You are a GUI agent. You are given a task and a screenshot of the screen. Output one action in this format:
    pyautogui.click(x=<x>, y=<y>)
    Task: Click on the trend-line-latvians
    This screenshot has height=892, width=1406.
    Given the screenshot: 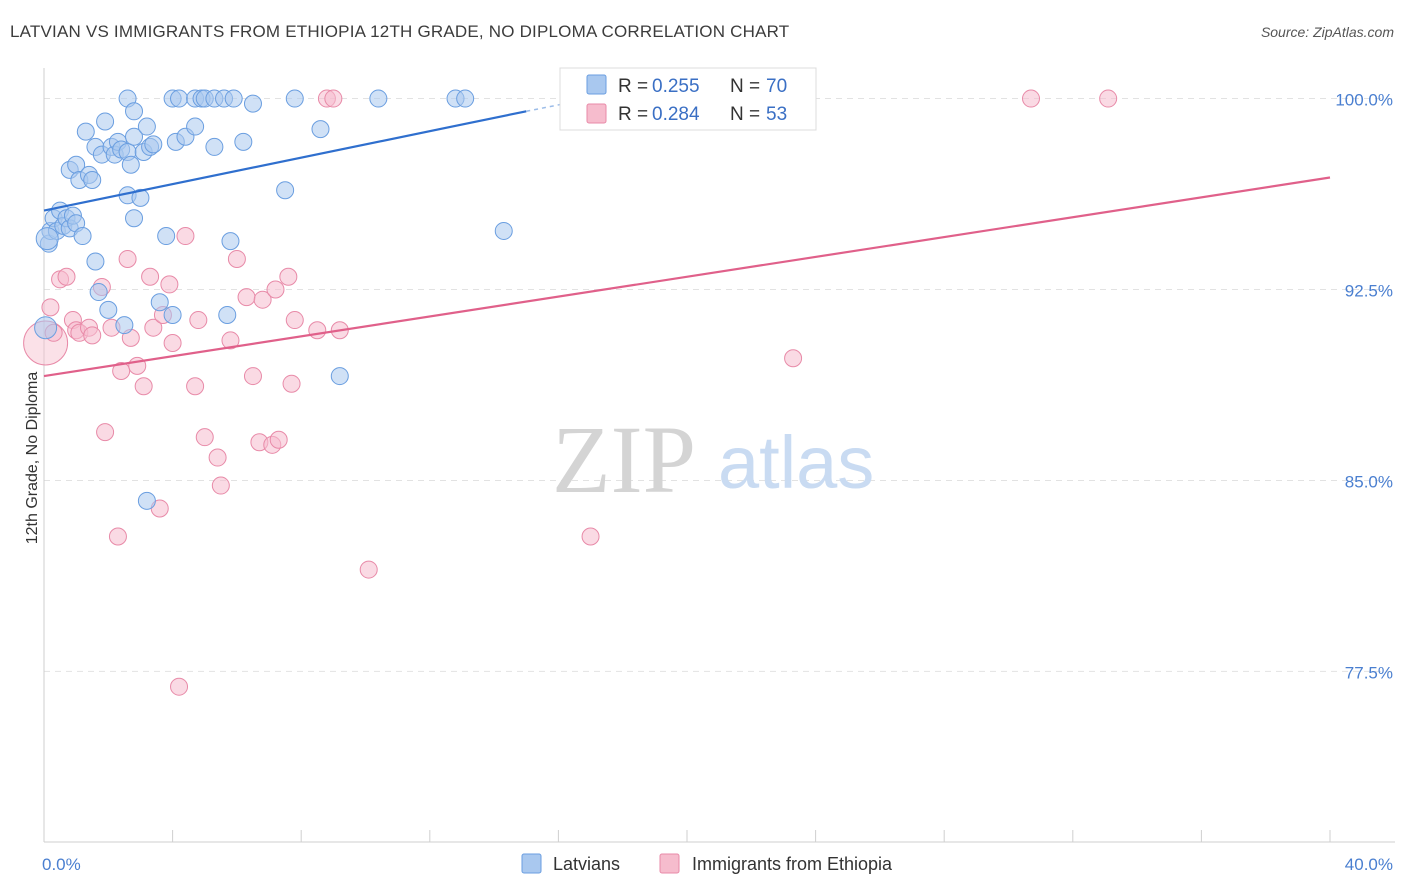 What is the action you would take?
    pyautogui.click(x=285, y=161)
    